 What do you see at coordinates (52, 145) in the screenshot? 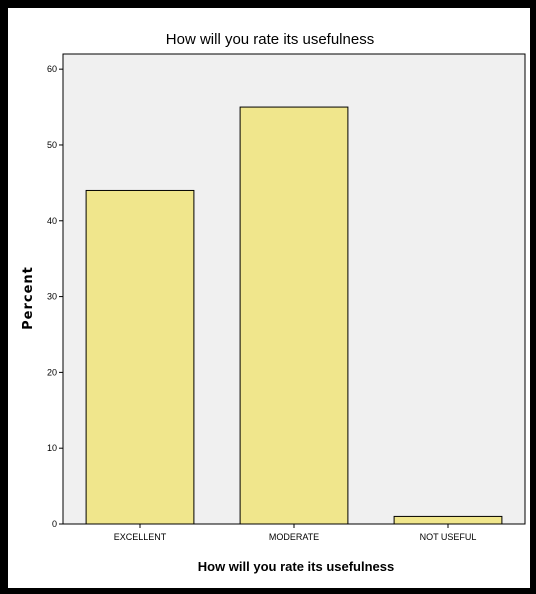
I see `y-tick-label: 50` at bounding box center [52, 145].